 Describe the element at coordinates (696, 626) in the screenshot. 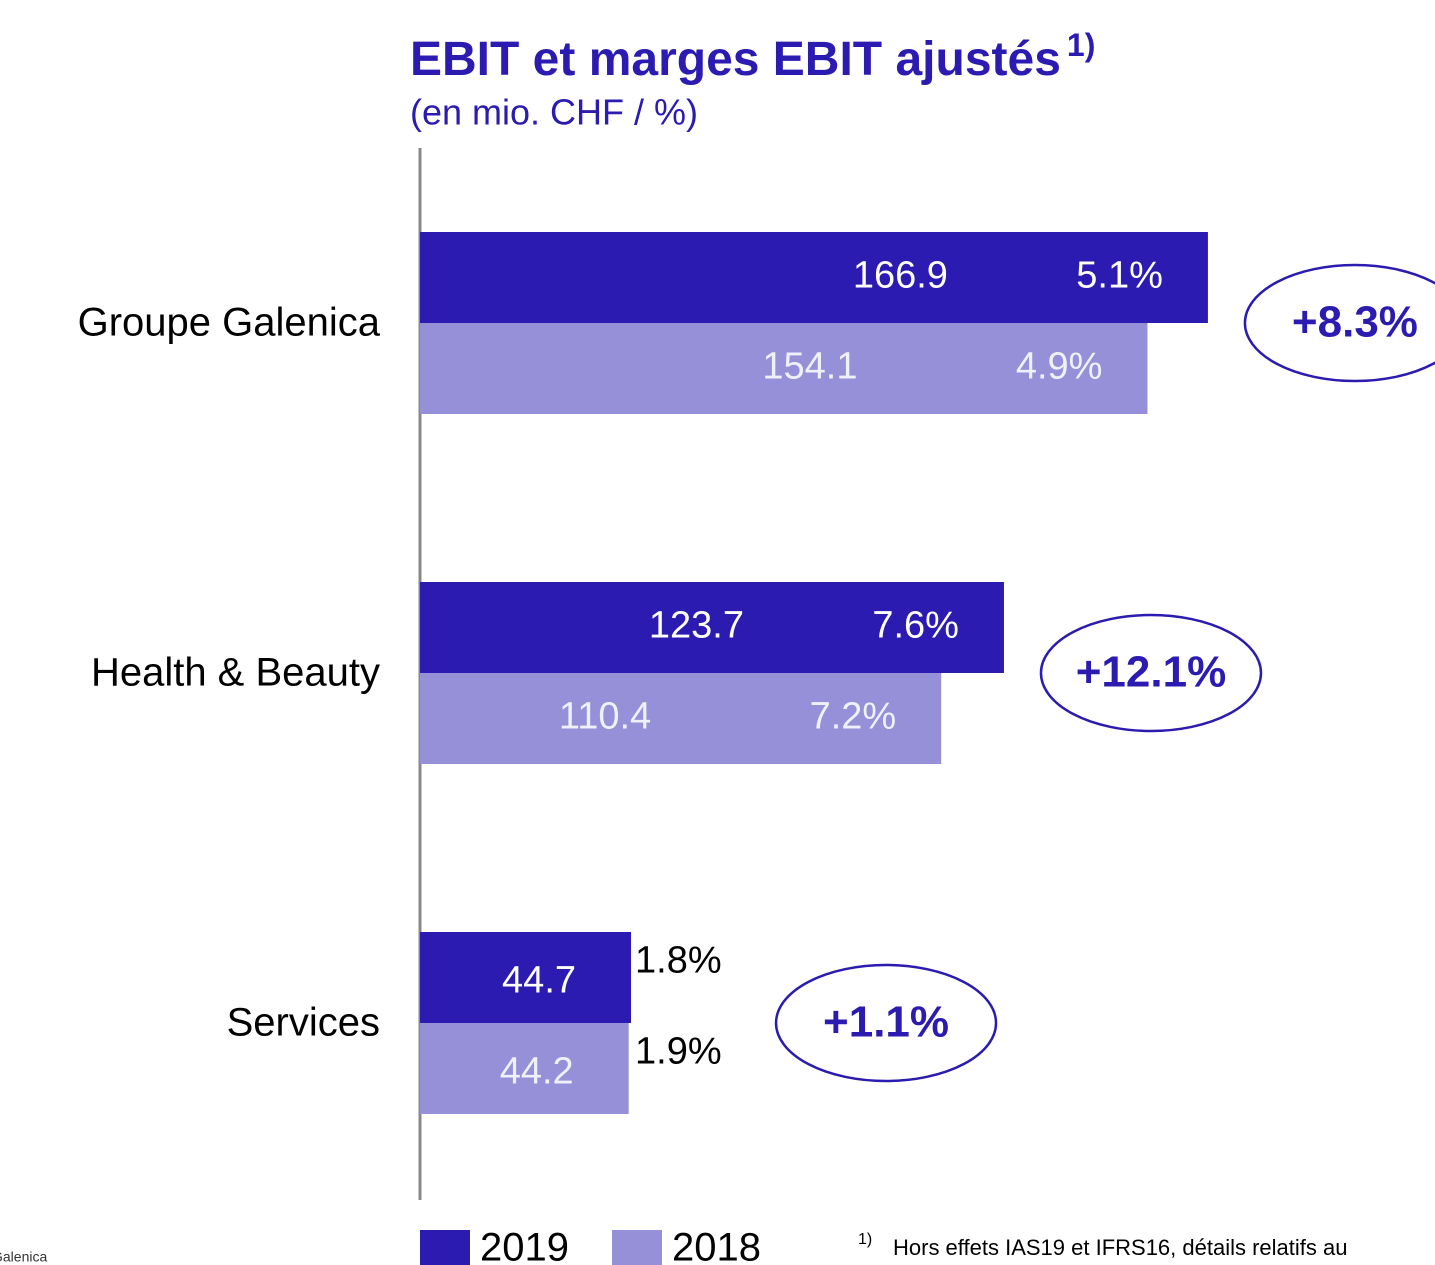

I see `value-label: 123.7` at that location.